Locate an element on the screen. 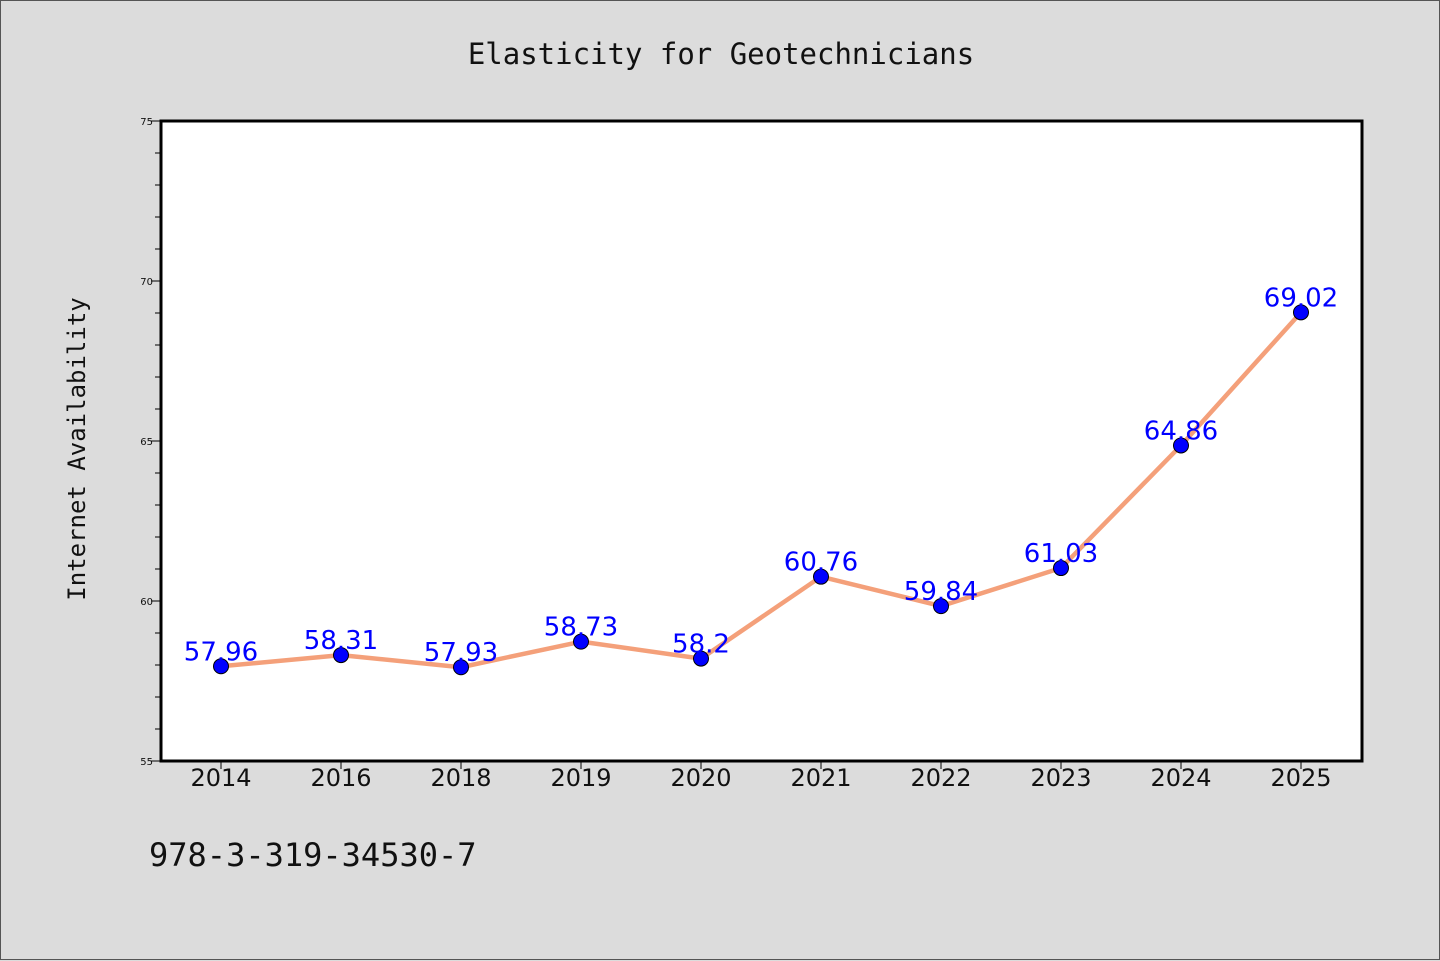  x-tick-label: 2018 is located at coordinates (460, 778).